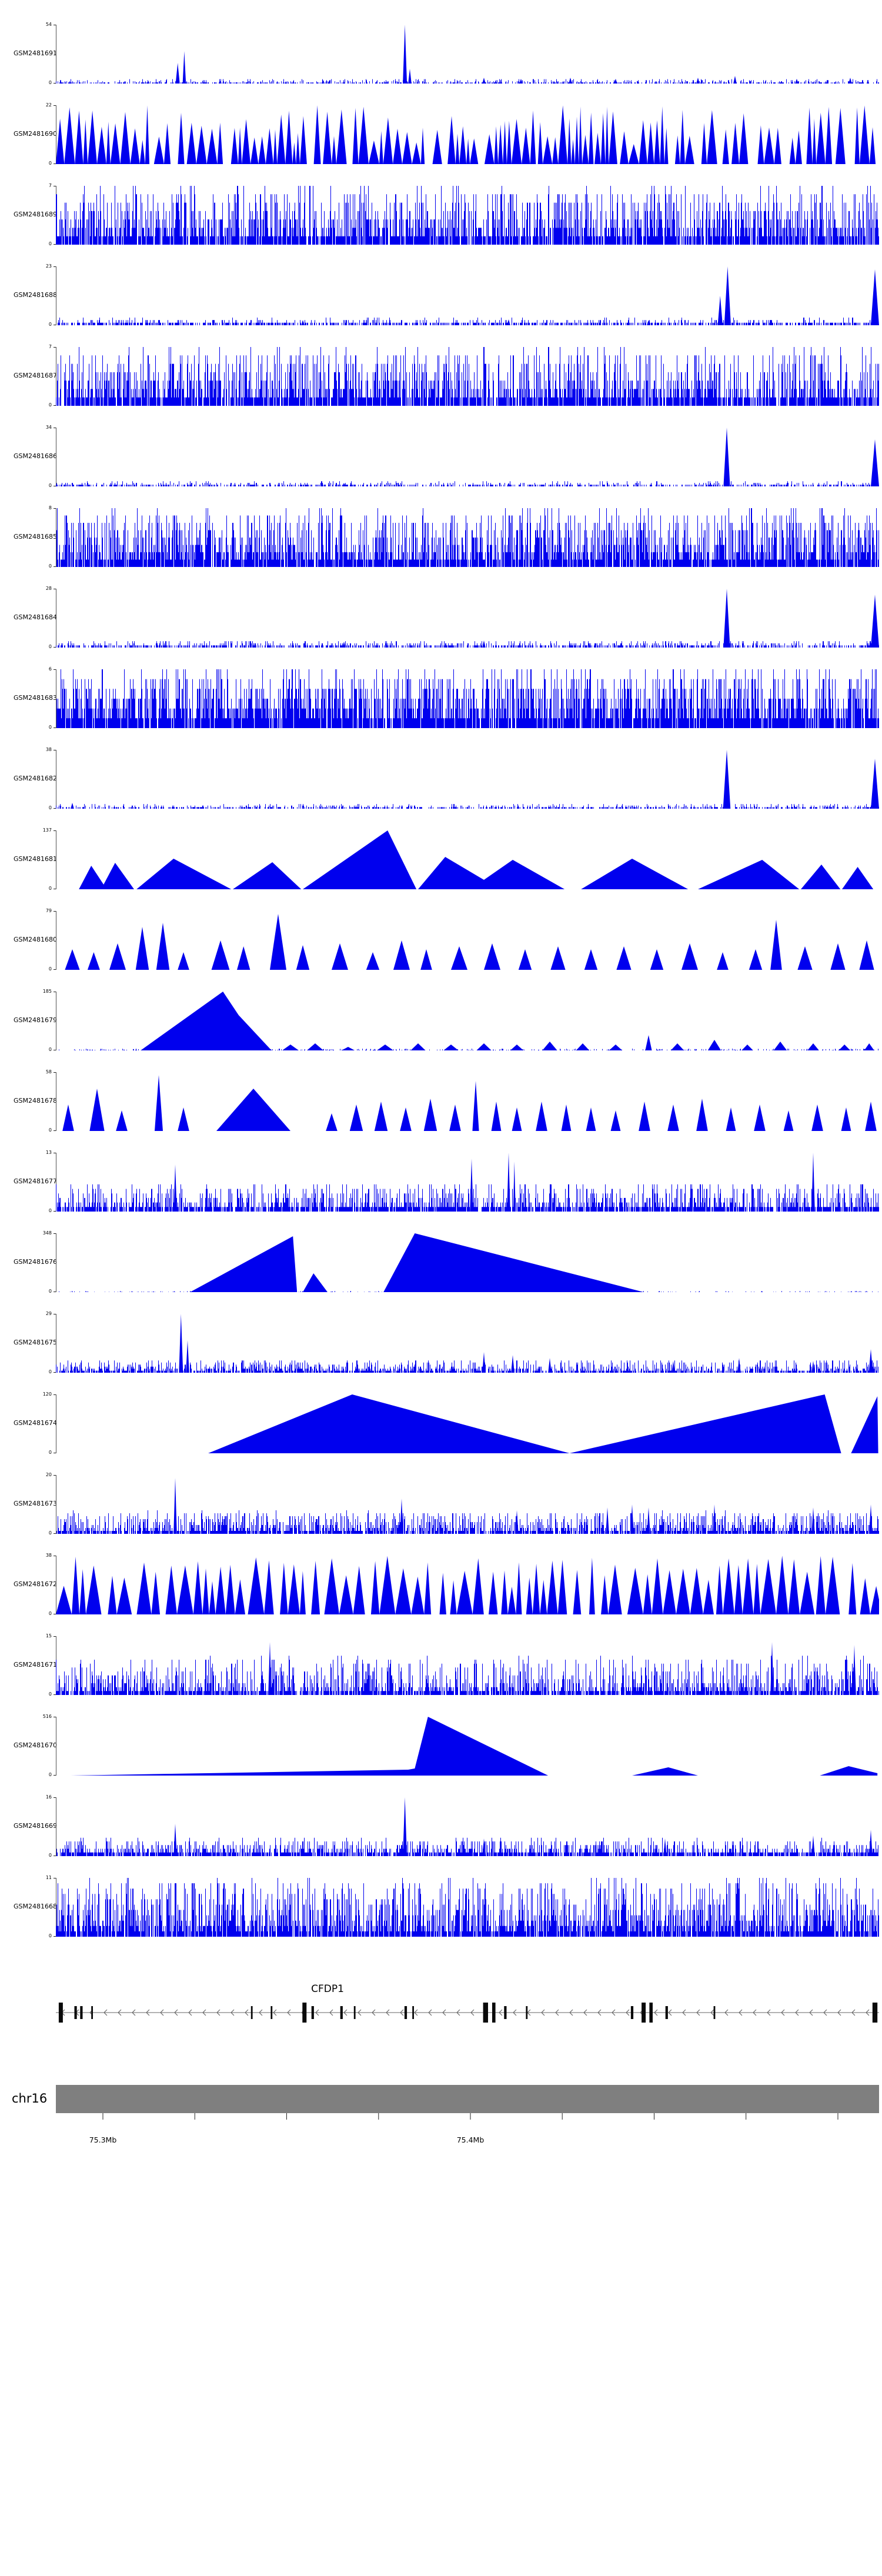 Image resolution: width=882 pixels, height=2576 pixels. I want to click on track-sample-label: GSM2481669, so click(35, 1826).